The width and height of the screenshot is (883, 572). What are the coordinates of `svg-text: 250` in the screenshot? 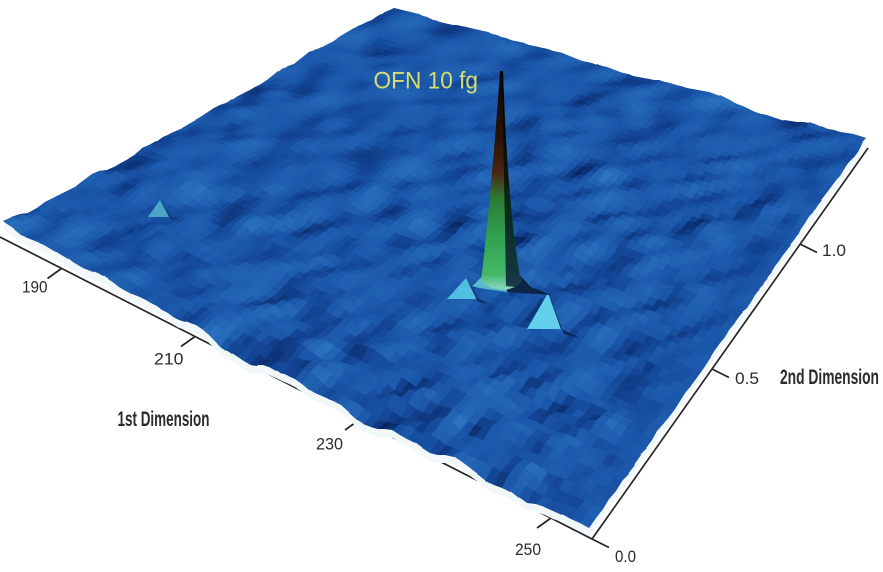 It's located at (528, 550).